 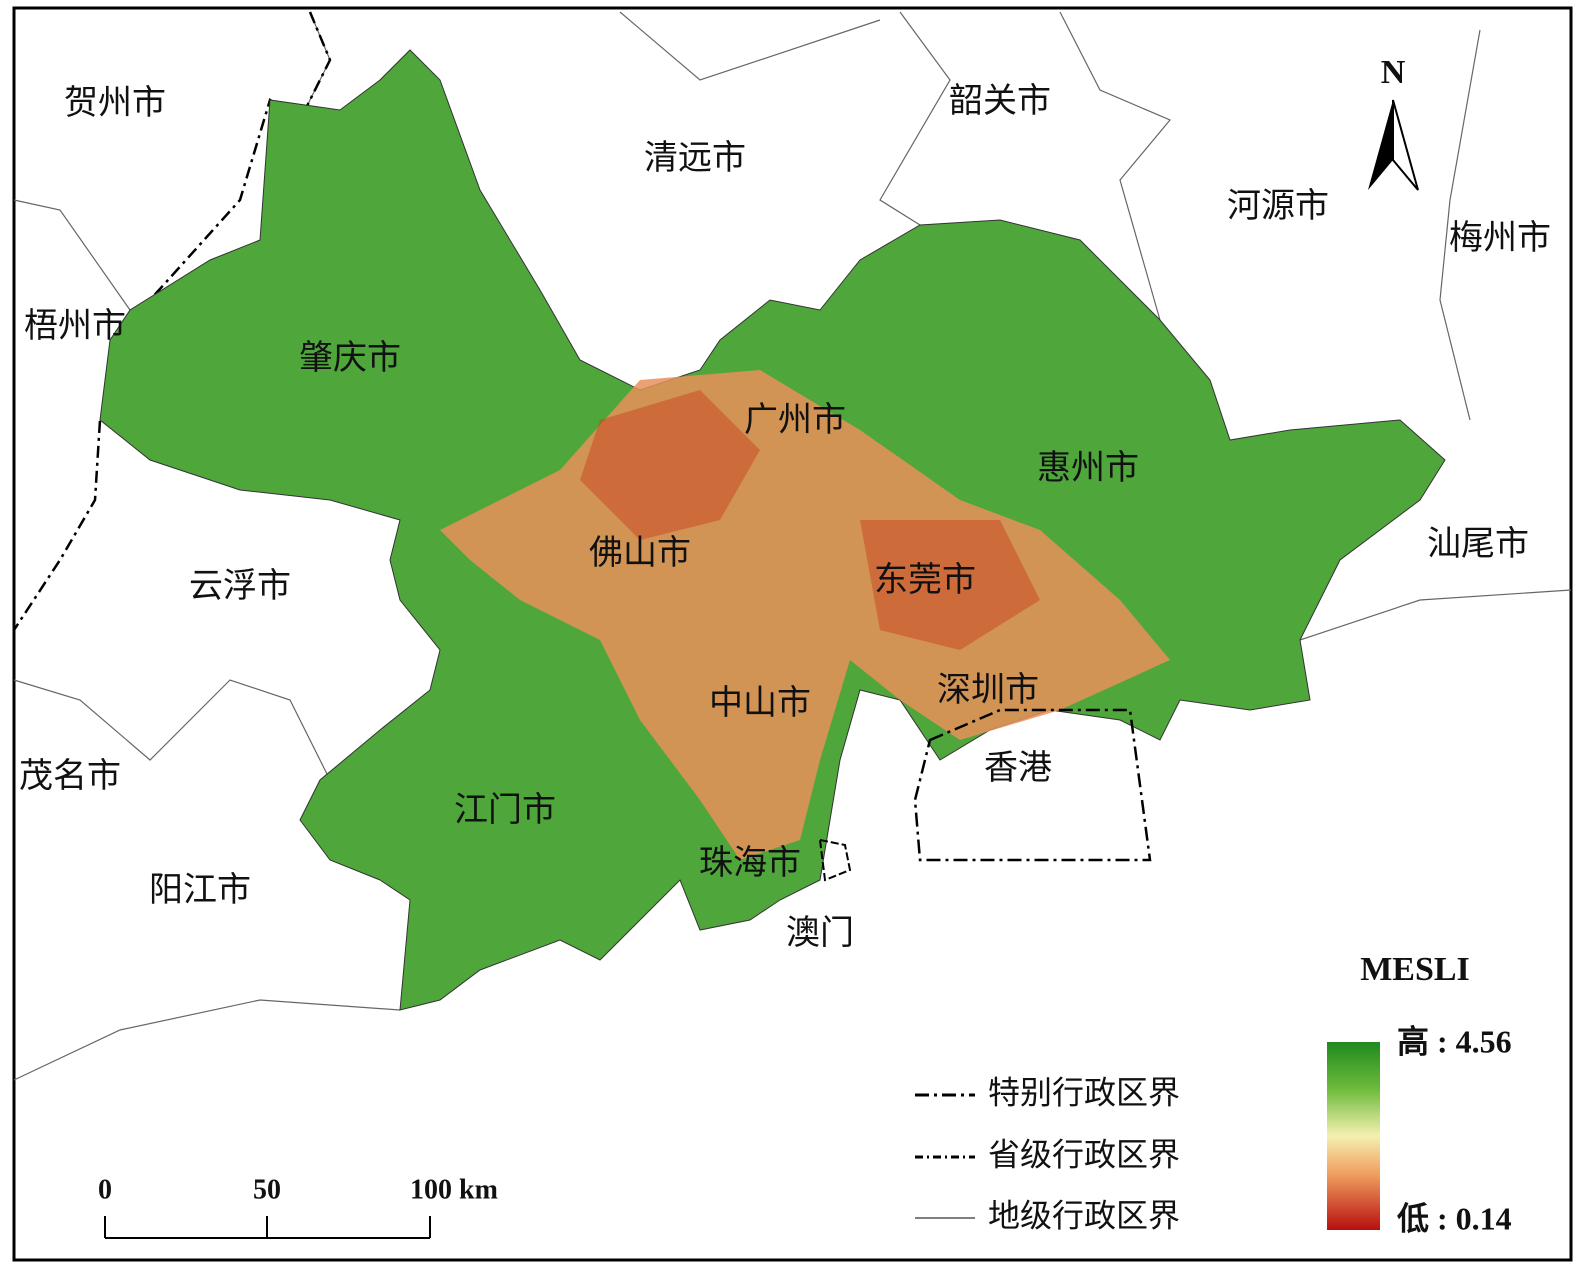 I want to click on city-label: 河源市, so click(x=1278, y=206).